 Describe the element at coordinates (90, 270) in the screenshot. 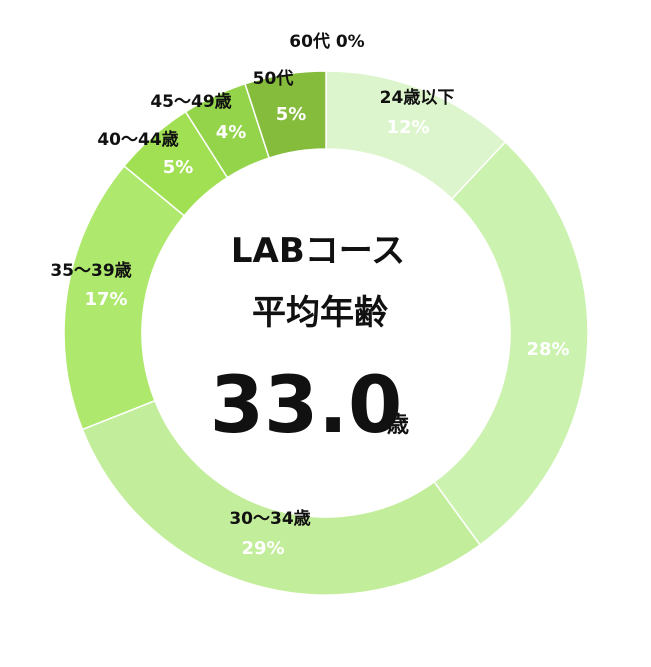

I see `category-label-4: 35〜39歳` at that location.